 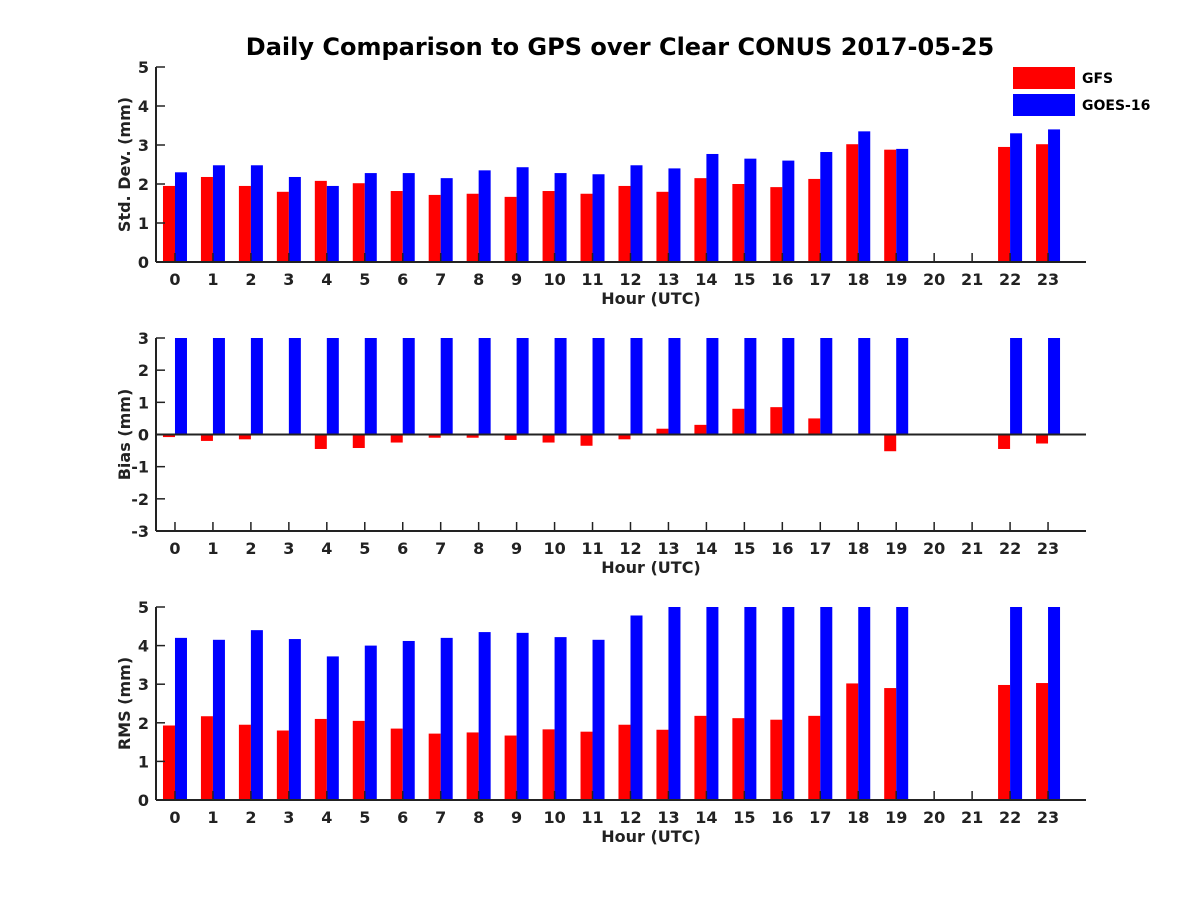 I want to click on x-tick-label: 17, so click(x=820, y=548).